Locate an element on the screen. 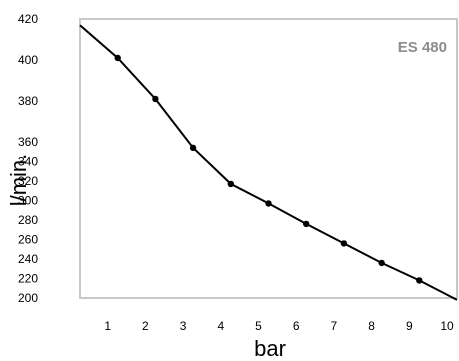 This screenshot has width=459, height=361. y-tick-labels: 200 220 240 260 280 300 320 340 360 380 400 420 is located at coordinates (28, 158).